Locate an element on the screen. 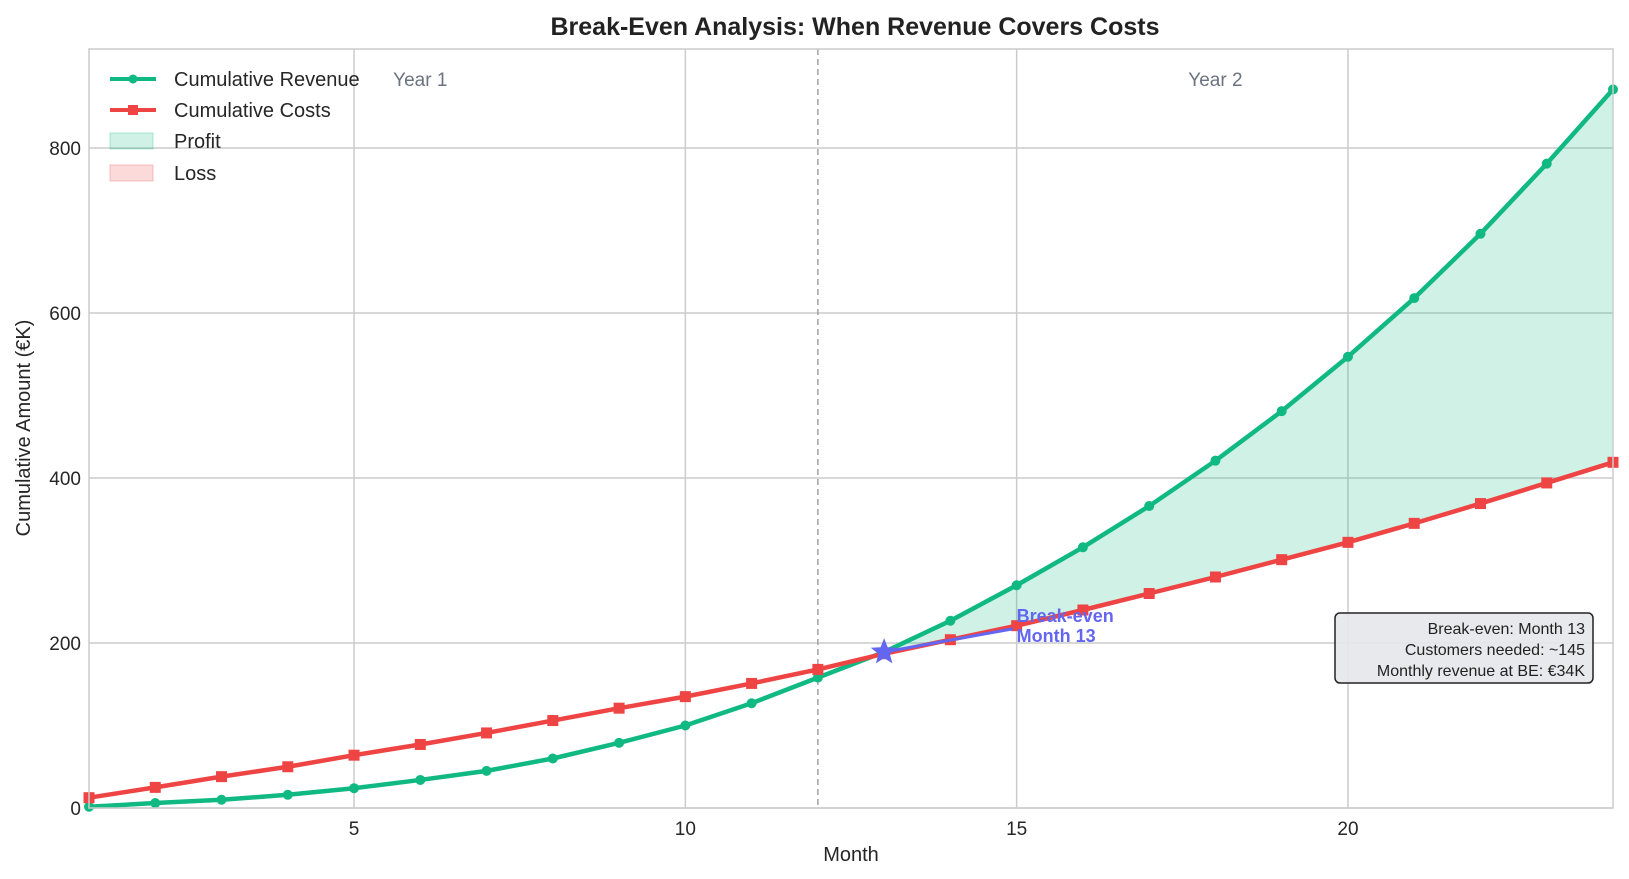 The image size is (1629, 879). legend-loss-label: Loss is located at coordinates (195, 174).